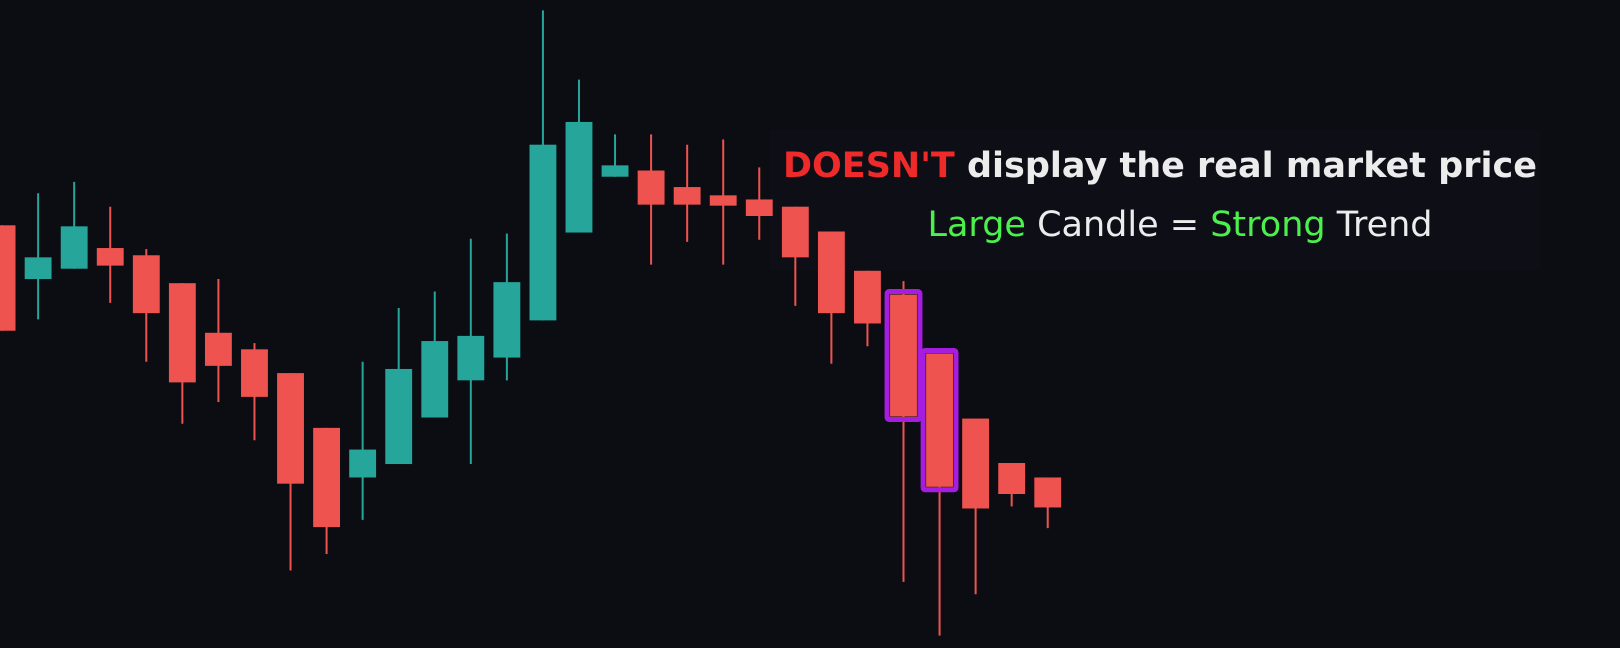  Describe the element at coordinates (1267, 225) in the screenshot. I see `annotation-text: Strong` at that location.